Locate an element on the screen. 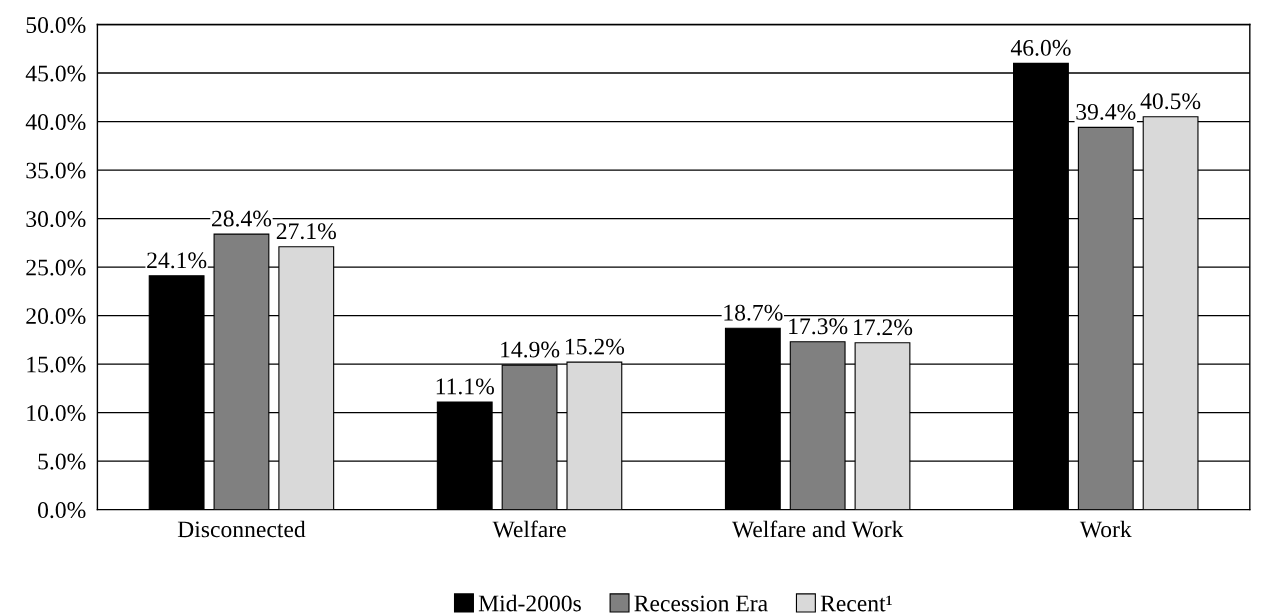 Image resolution: width=1265 pixels, height=614 pixels. data-label: 39.4% is located at coordinates (1106, 111).